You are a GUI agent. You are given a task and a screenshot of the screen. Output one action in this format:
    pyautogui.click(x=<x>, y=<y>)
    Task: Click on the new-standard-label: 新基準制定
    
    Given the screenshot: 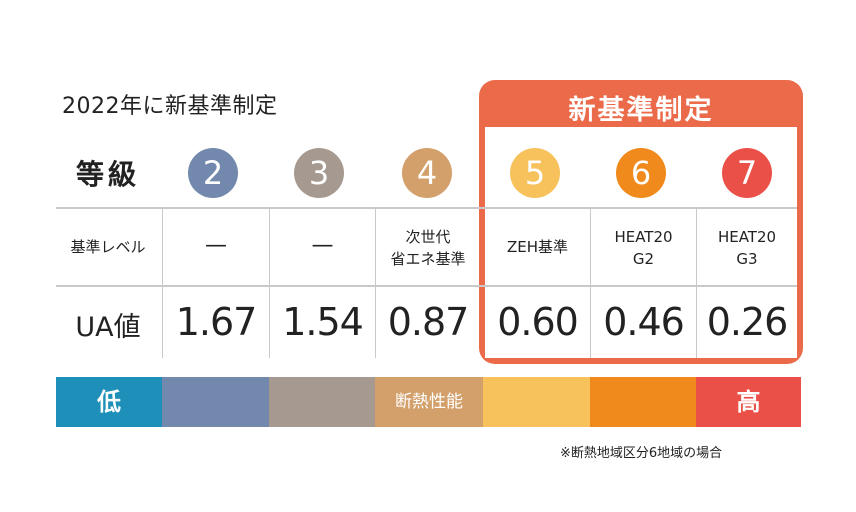 What is the action you would take?
    pyautogui.click(x=641, y=110)
    